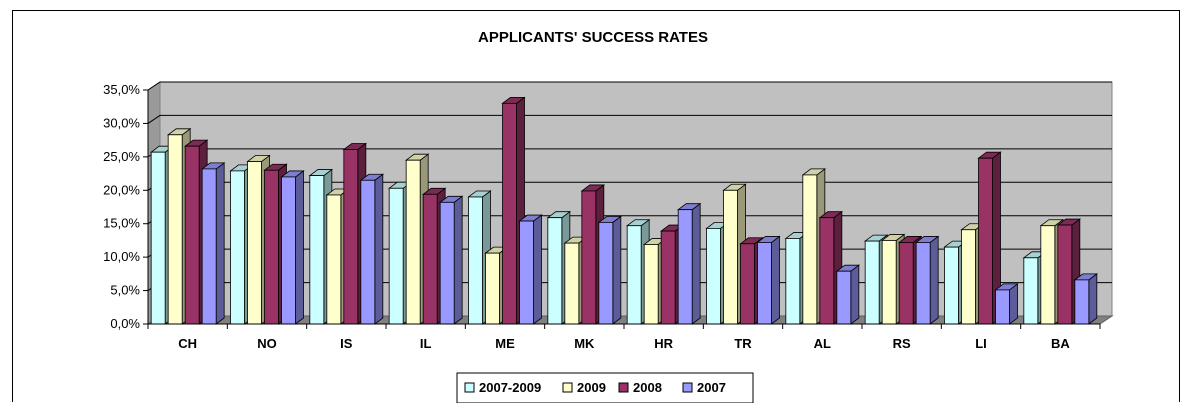 This screenshot has width=1191, height=406. What do you see at coordinates (292, 247) in the screenshot?
I see `bar-NO-2007` at bounding box center [292, 247].